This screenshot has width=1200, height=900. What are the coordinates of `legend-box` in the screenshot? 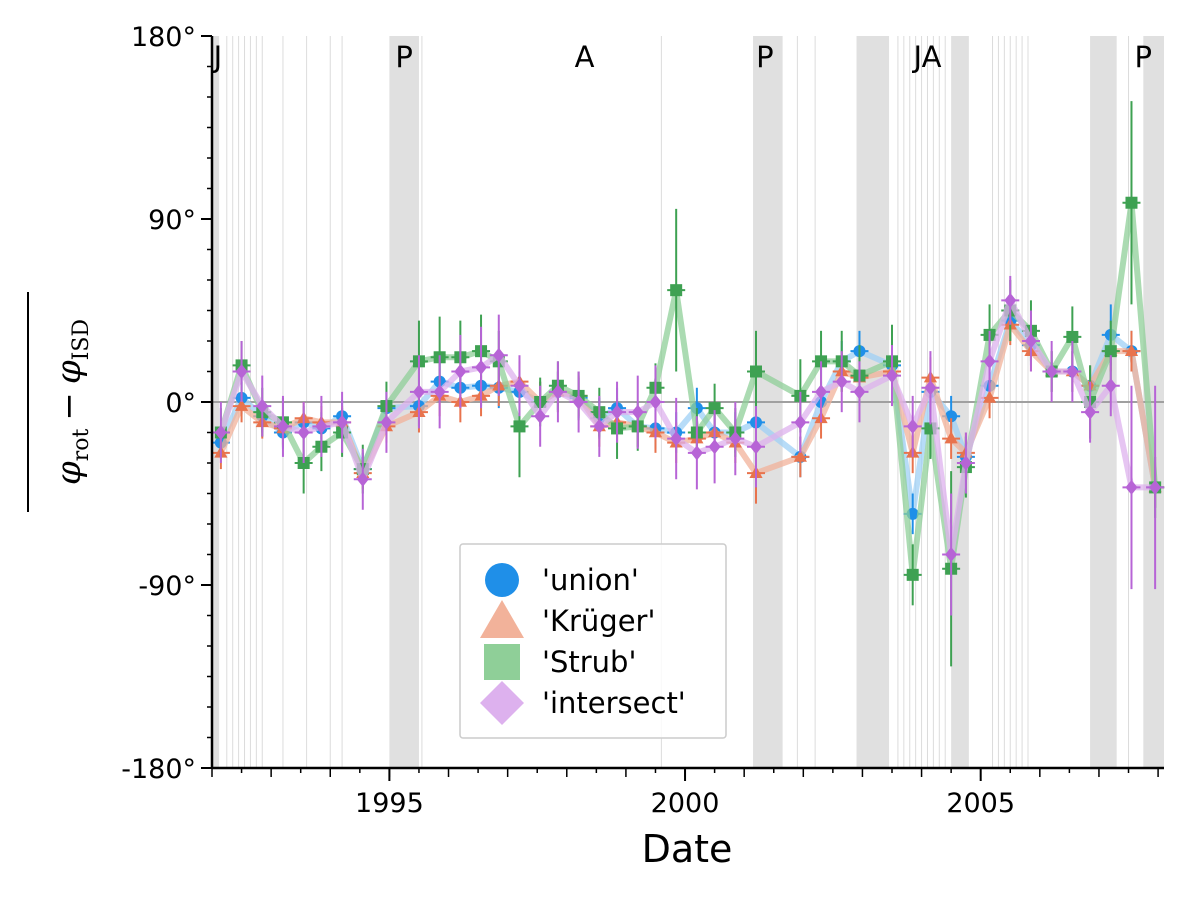 It's located at (593, 641).